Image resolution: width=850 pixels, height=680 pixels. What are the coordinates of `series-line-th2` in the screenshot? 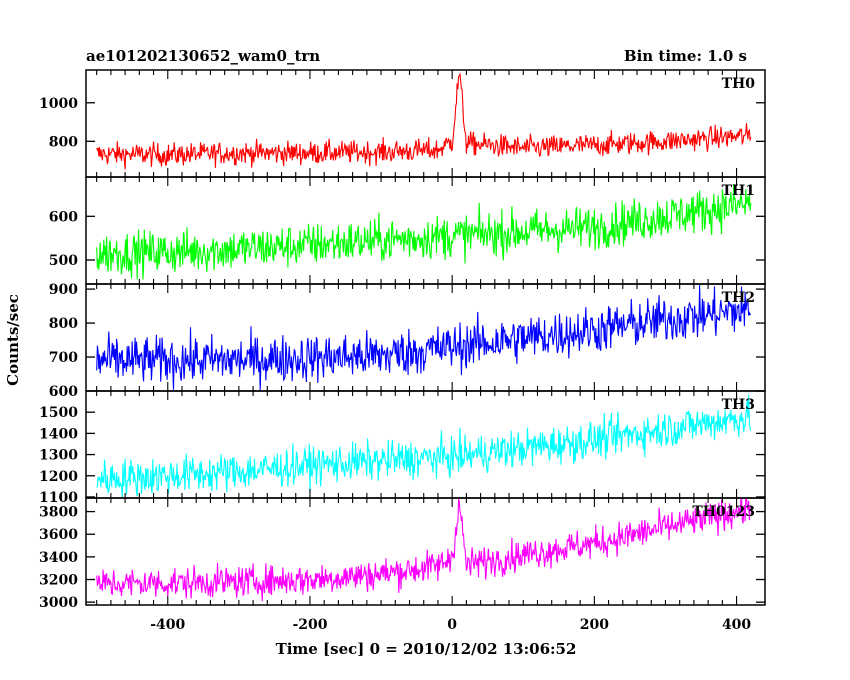 It's located at (424, 337).